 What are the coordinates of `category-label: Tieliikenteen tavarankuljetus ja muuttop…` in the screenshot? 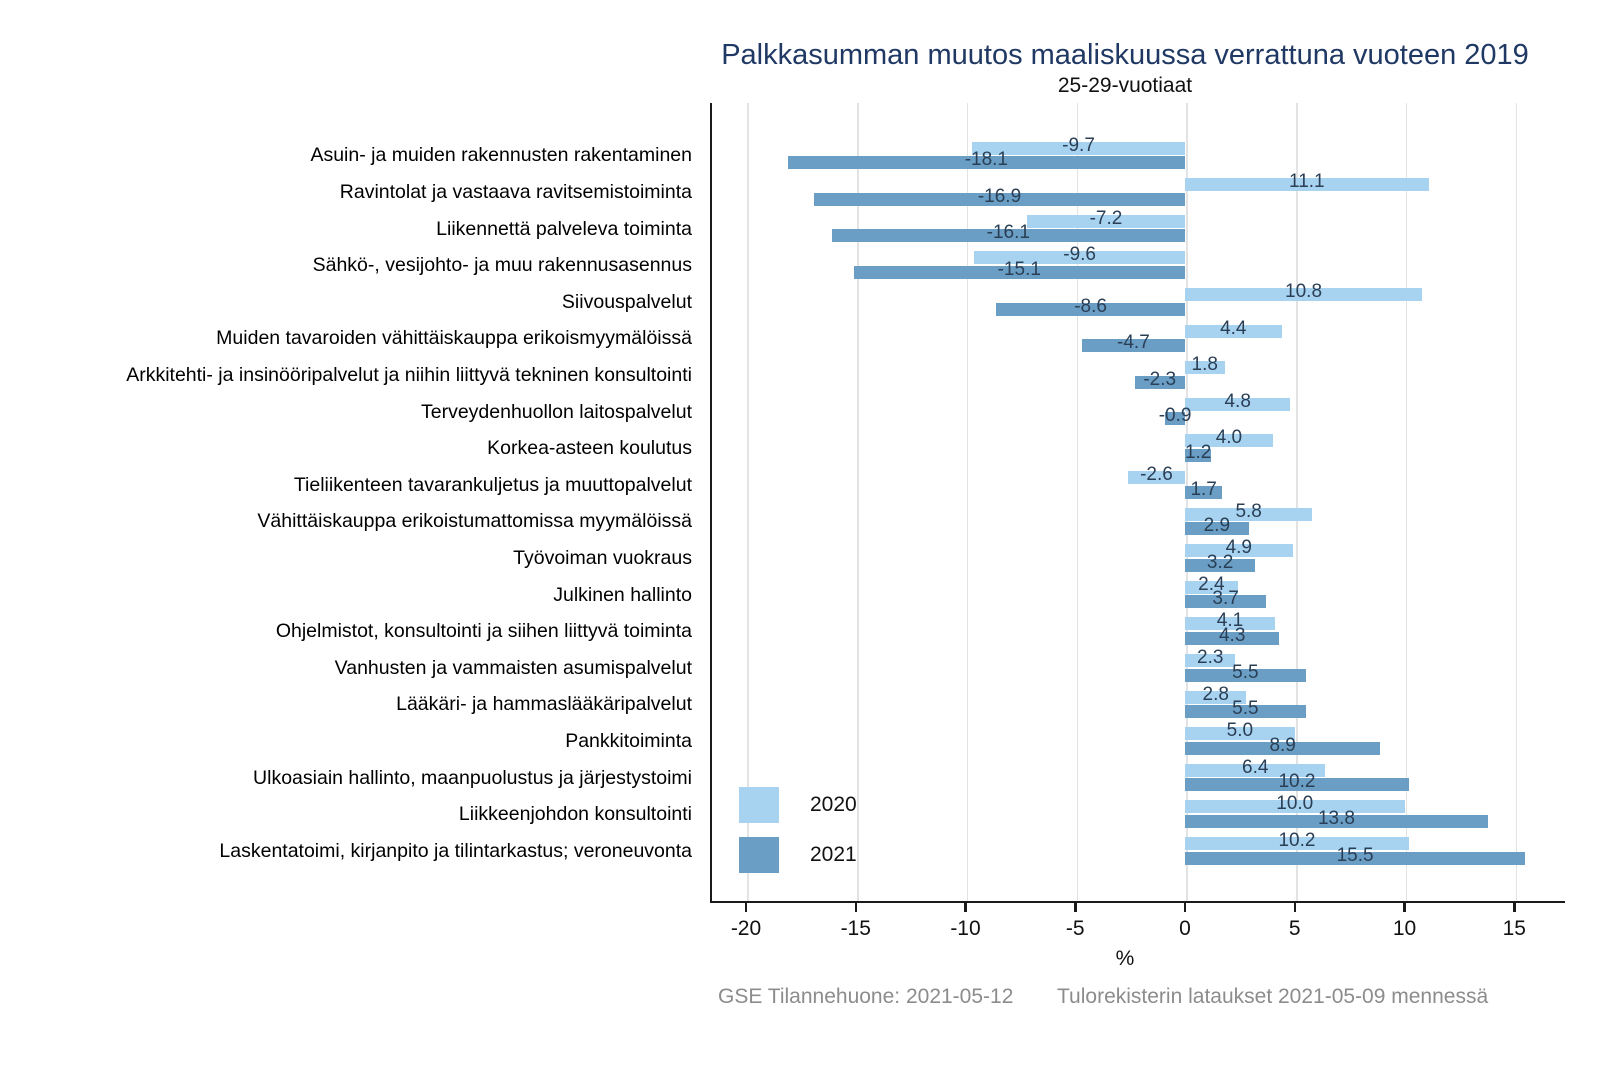 It's located at (492, 484).